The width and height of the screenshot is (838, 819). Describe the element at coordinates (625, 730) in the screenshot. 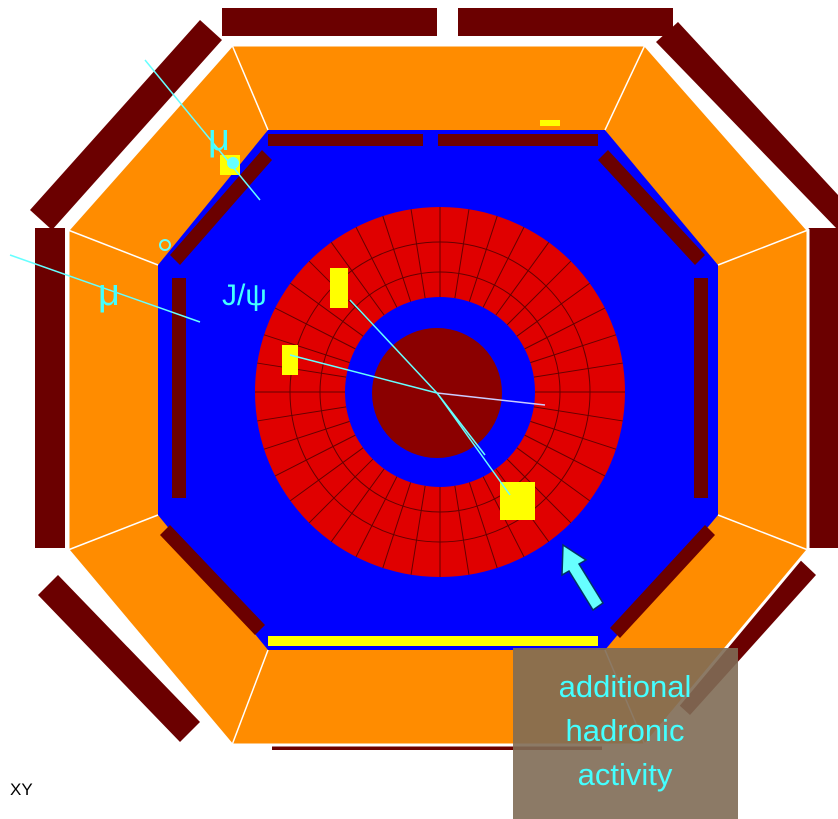

I see `callout-text: hadronic` at that location.